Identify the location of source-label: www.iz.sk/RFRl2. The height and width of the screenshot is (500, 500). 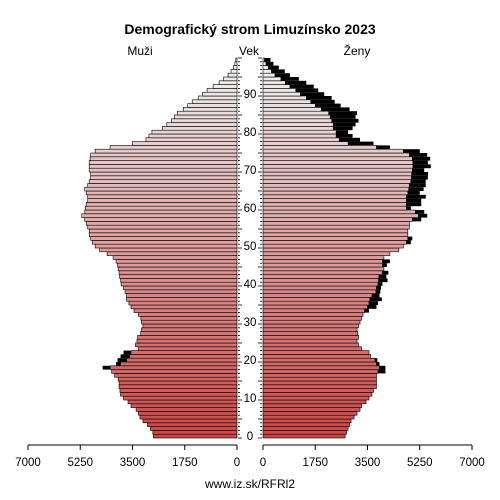
(249, 484).